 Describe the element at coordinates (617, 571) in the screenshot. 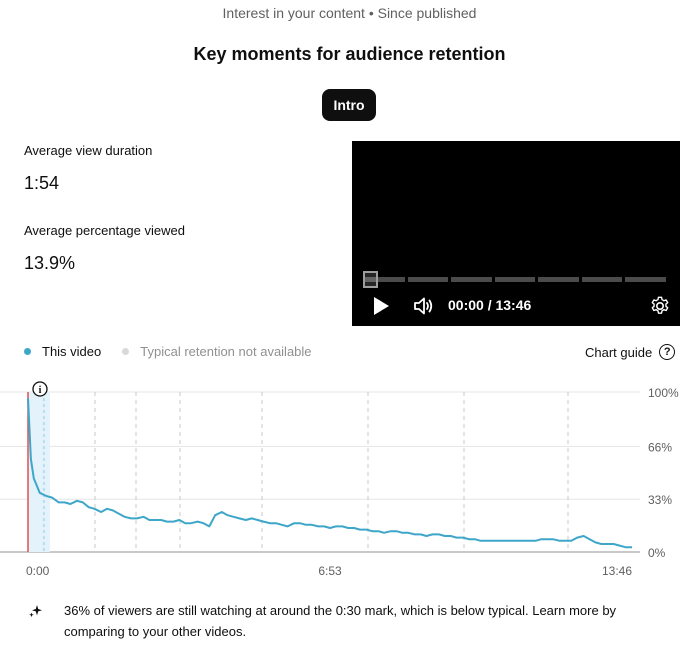

I see `x-tick-label: 13:46` at that location.